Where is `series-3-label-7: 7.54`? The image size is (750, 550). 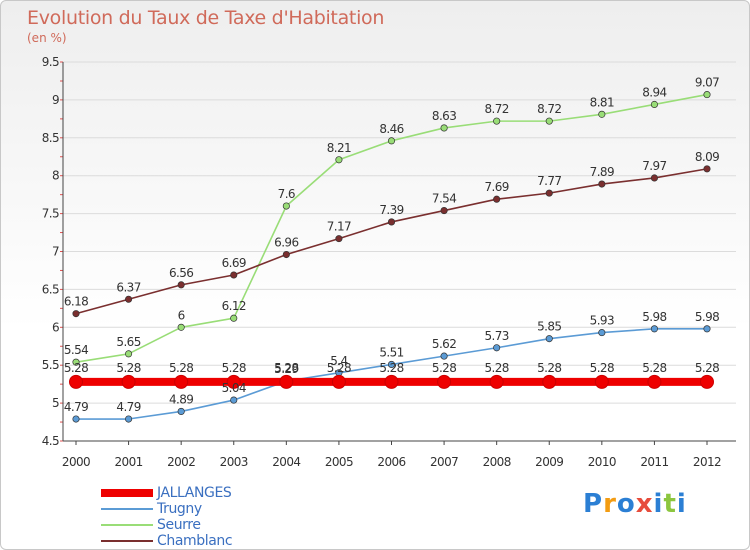 series-3-label-7: 7.54 is located at coordinates (444, 199).